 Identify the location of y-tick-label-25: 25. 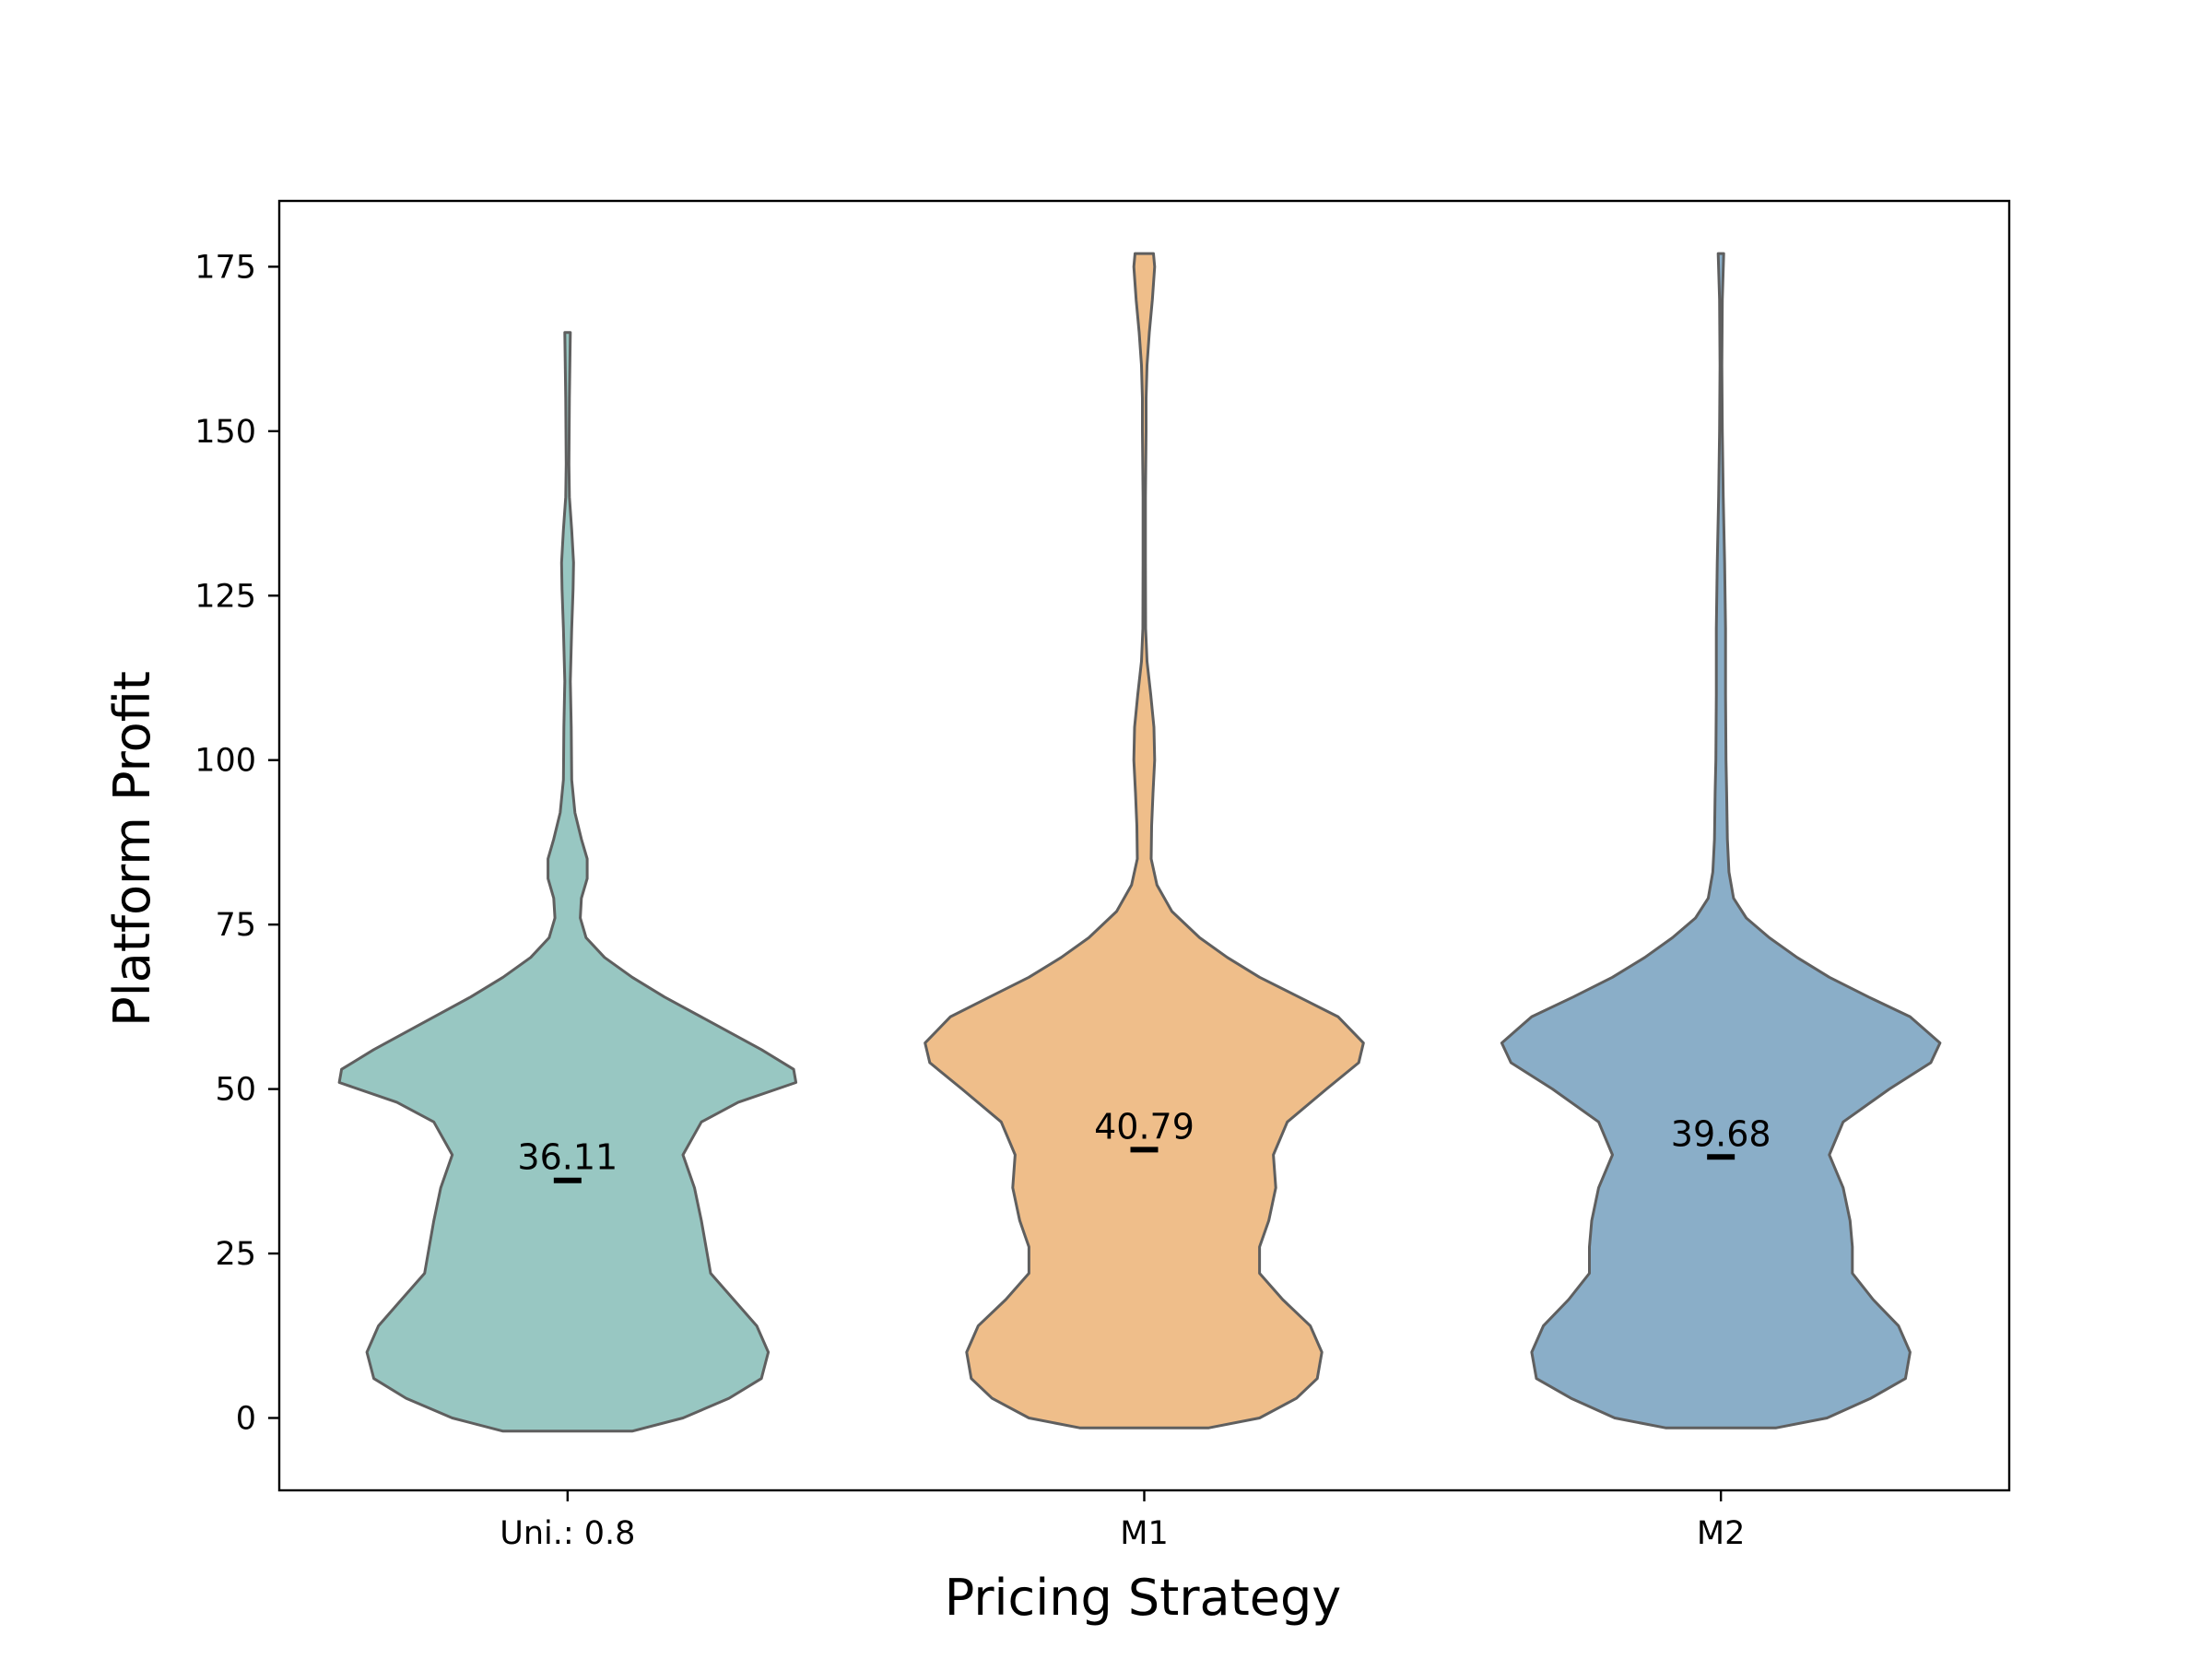
(235, 1254).